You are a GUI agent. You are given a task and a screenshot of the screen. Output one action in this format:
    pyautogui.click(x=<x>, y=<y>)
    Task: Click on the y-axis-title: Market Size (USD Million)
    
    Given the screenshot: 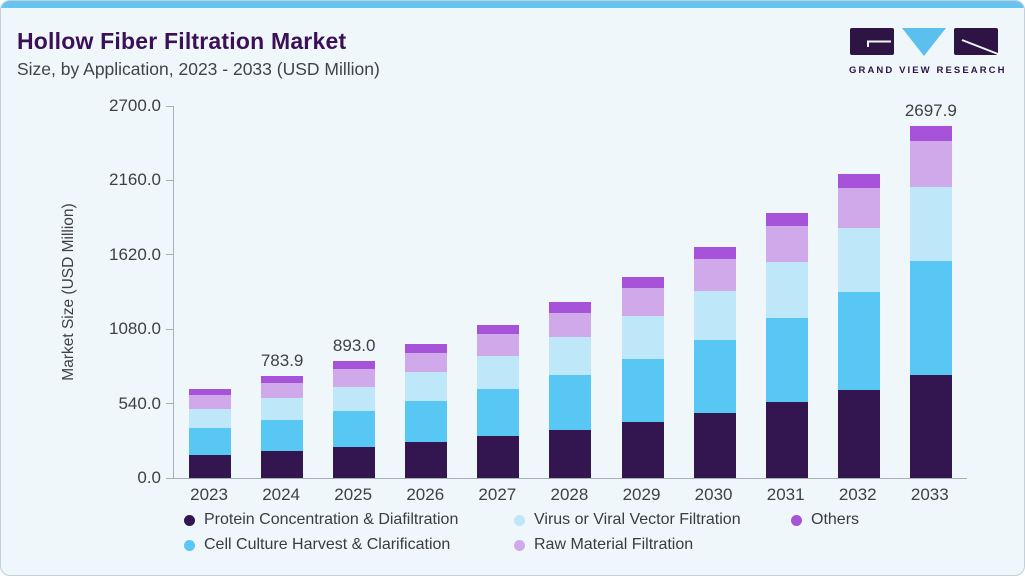 What is the action you would take?
    pyautogui.click(x=68, y=292)
    